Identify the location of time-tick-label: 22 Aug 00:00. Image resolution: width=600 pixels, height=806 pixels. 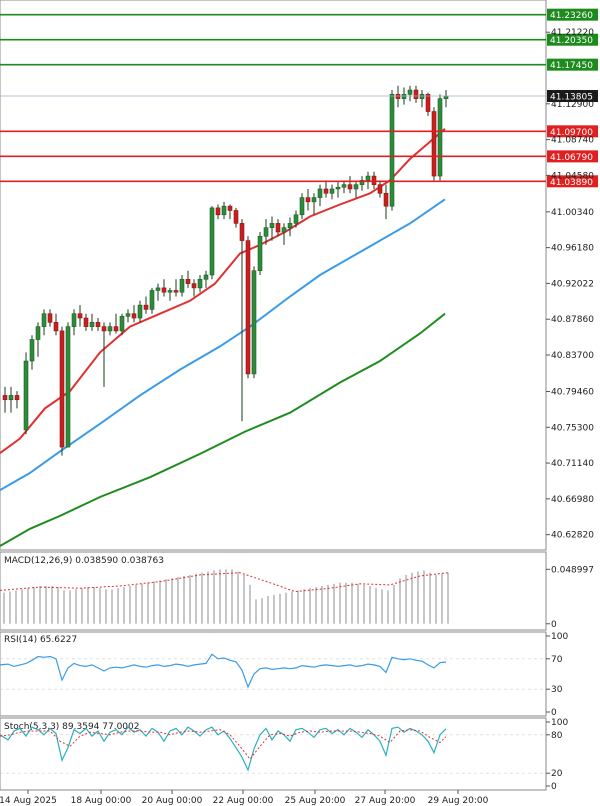
(243, 801).